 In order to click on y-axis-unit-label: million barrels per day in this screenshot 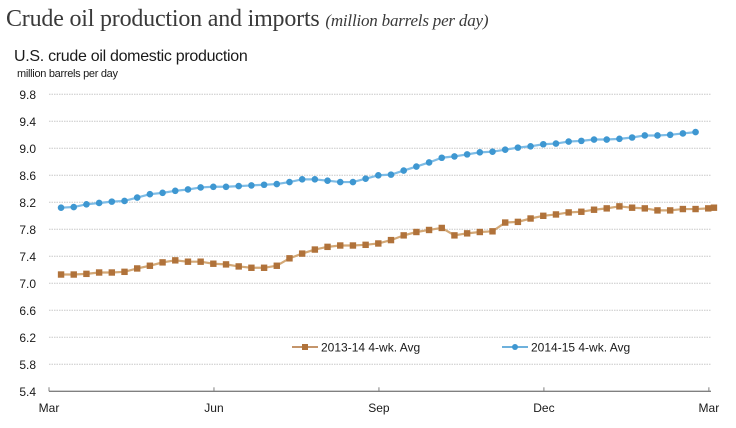, I will do `click(67, 74)`.